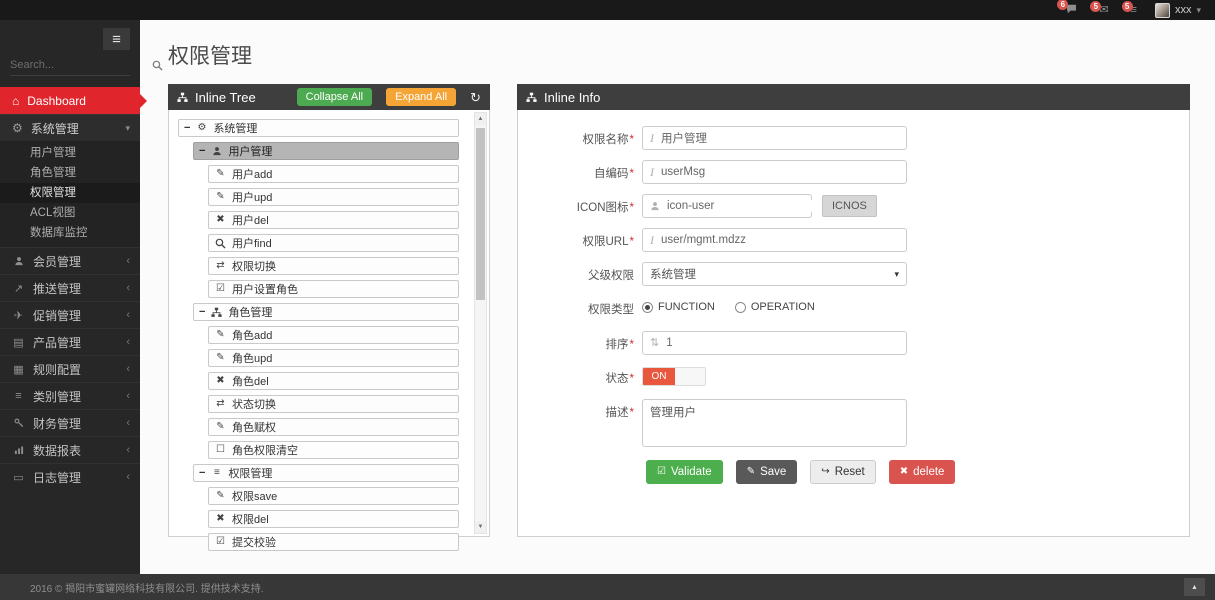 This screenshot has height=600, width=1215. I want to click on tree-row: ✎ 权限save, so click(333, 496).